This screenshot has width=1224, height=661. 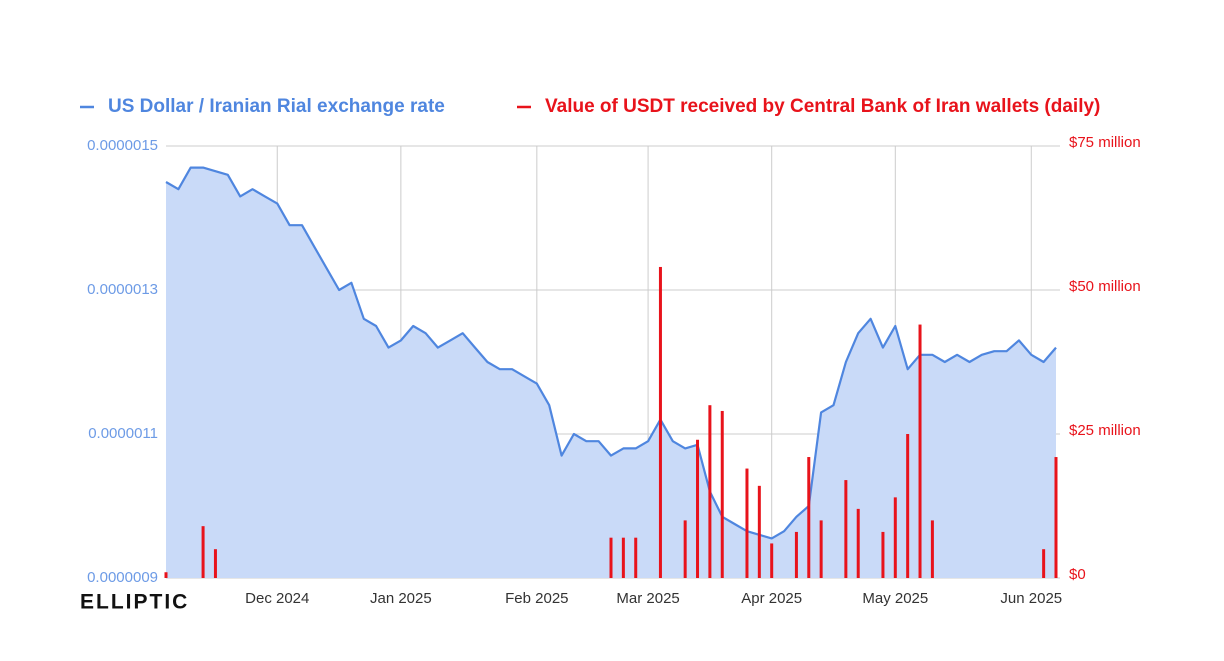 I want to click on y-tick-label: 0.0000015, so click(x=122, y=145).